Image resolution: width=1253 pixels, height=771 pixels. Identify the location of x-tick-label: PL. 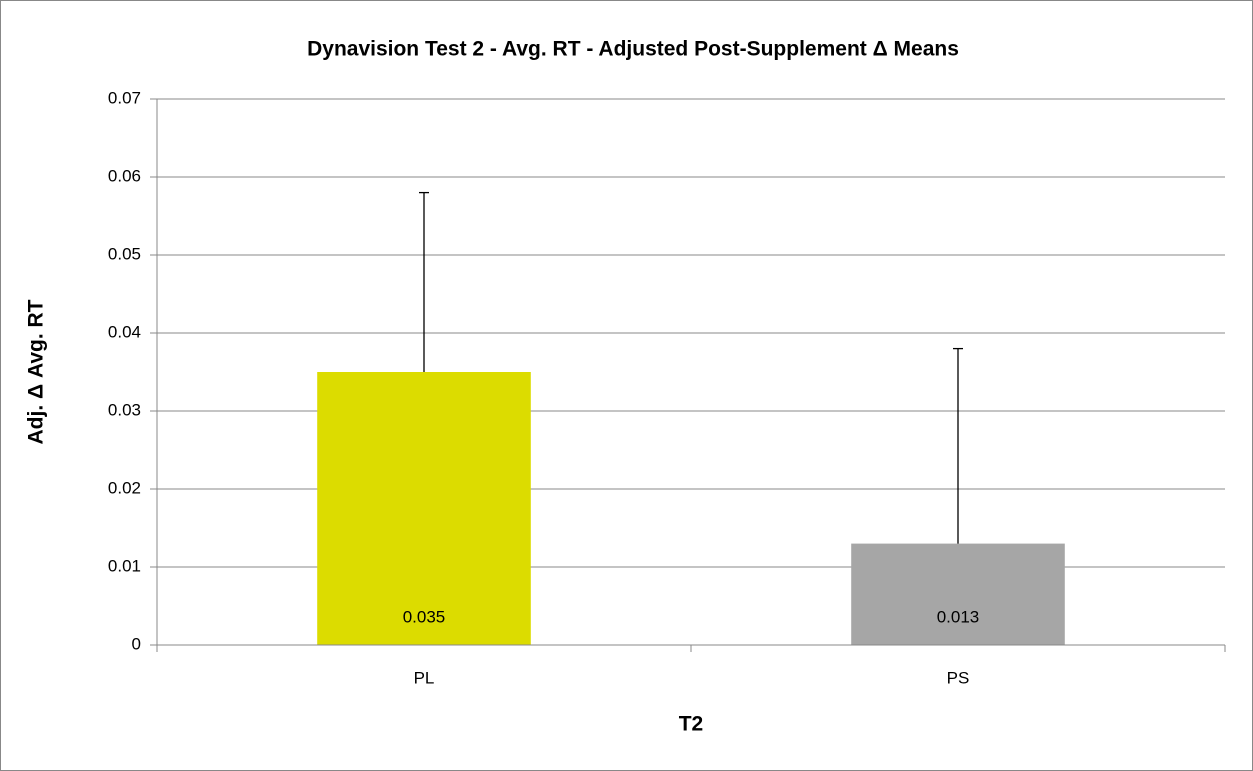
(424, 677).